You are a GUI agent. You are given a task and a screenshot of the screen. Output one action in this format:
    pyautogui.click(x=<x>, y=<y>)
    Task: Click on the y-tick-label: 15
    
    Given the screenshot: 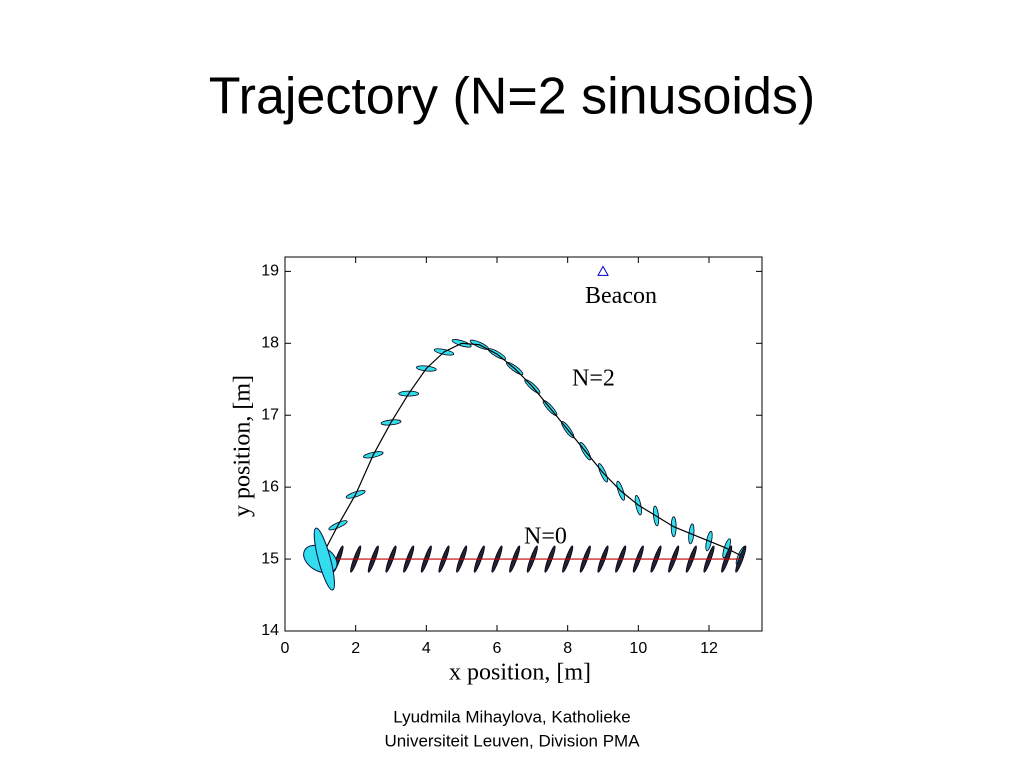 What is the action you would take?
    pyautogui.click(x=270, y=558)
    